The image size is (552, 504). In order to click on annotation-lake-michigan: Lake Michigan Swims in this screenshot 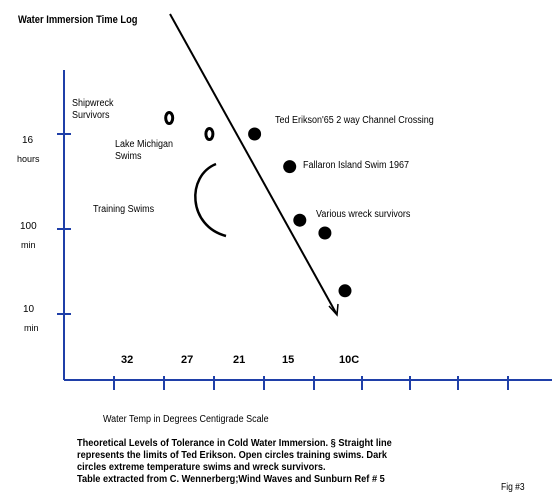, I will do `click(144, 150)`.